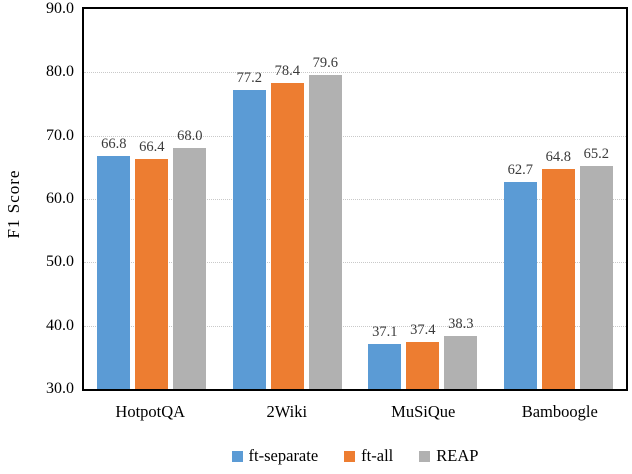 This screenshot has width=632, height=474. Describe the element at coordinates (461, 324) in the screenshot. I see `bar-value-label: 38.3` at that location.